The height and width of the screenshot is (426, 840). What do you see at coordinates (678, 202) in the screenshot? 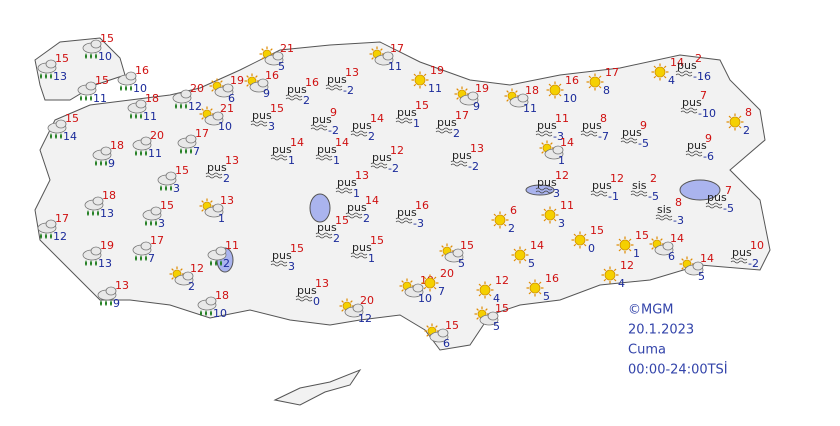
I see `max-temp: 8` at bounding box center [678, 202].